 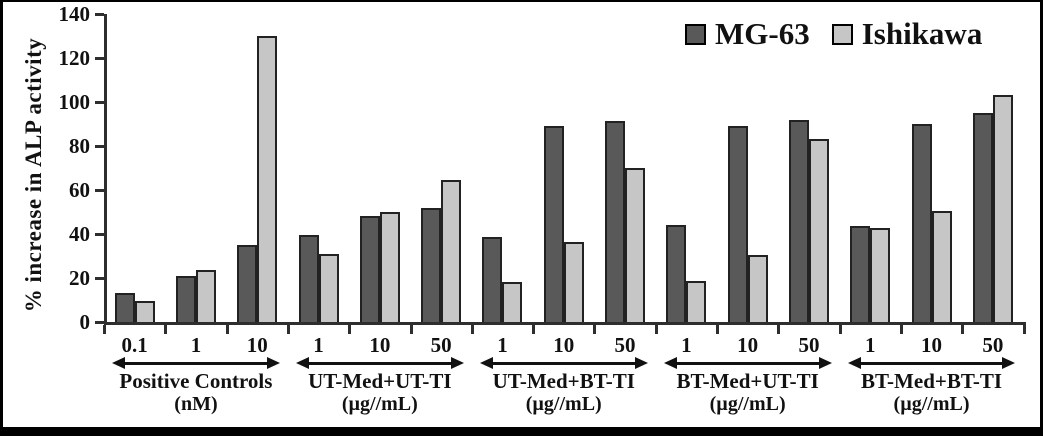 I want to click on x-axis-line, so click(x=565, y=323).